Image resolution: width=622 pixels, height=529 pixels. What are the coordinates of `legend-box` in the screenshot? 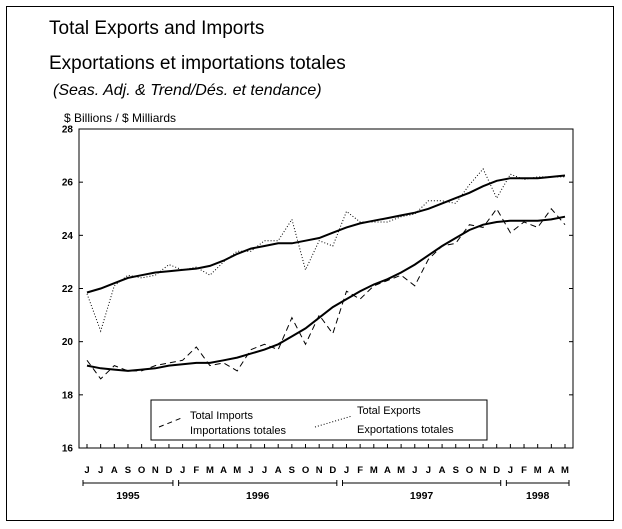 It's located at (319, 420).